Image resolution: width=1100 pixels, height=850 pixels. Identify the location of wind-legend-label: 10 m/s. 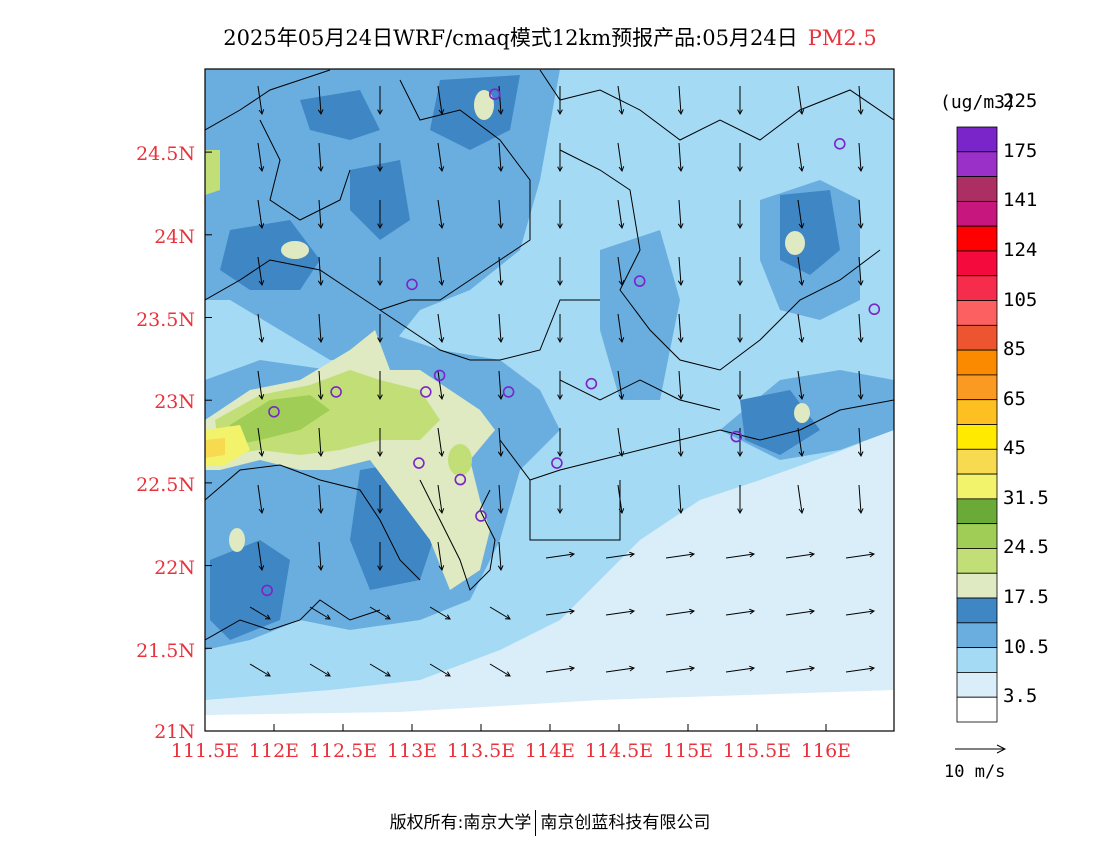
(975, 772).